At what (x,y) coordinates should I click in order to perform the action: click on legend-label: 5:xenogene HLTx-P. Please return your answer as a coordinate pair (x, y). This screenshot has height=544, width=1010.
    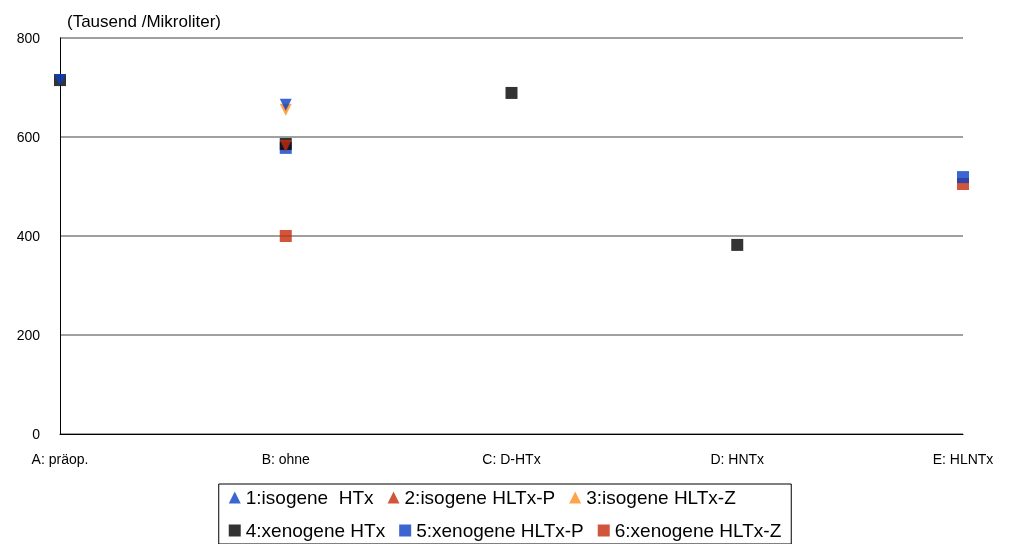
    Looking at the image, I should click on (500, 530).